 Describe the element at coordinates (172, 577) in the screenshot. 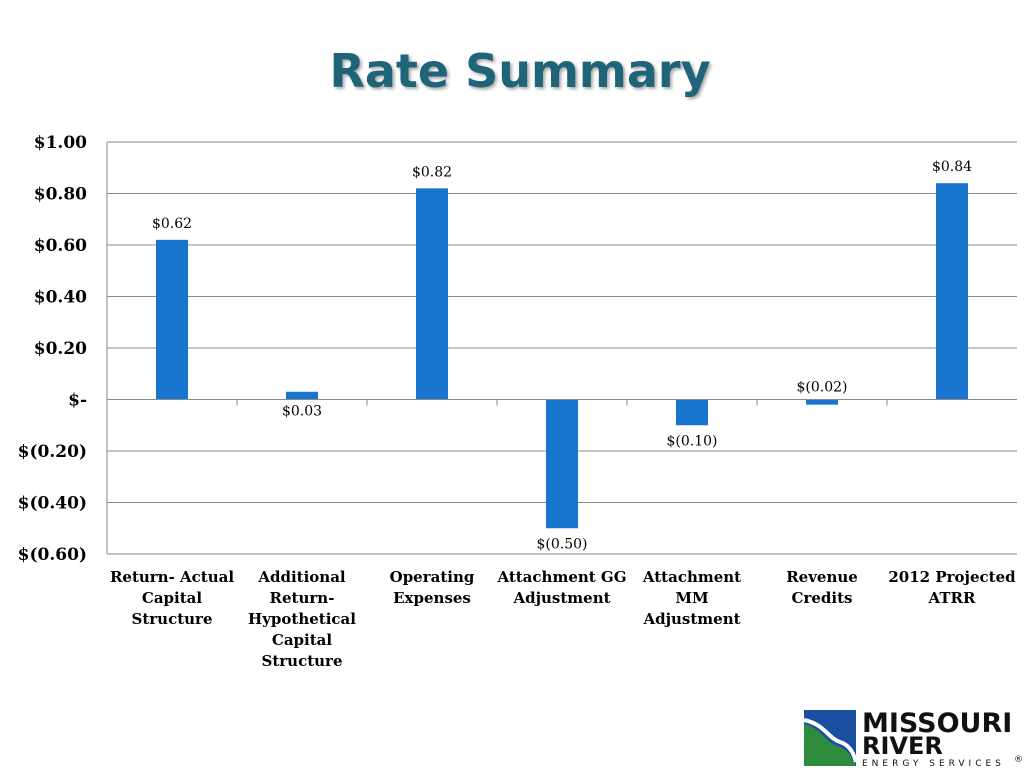

I see `x-category-line: Return- Actual` at that location.